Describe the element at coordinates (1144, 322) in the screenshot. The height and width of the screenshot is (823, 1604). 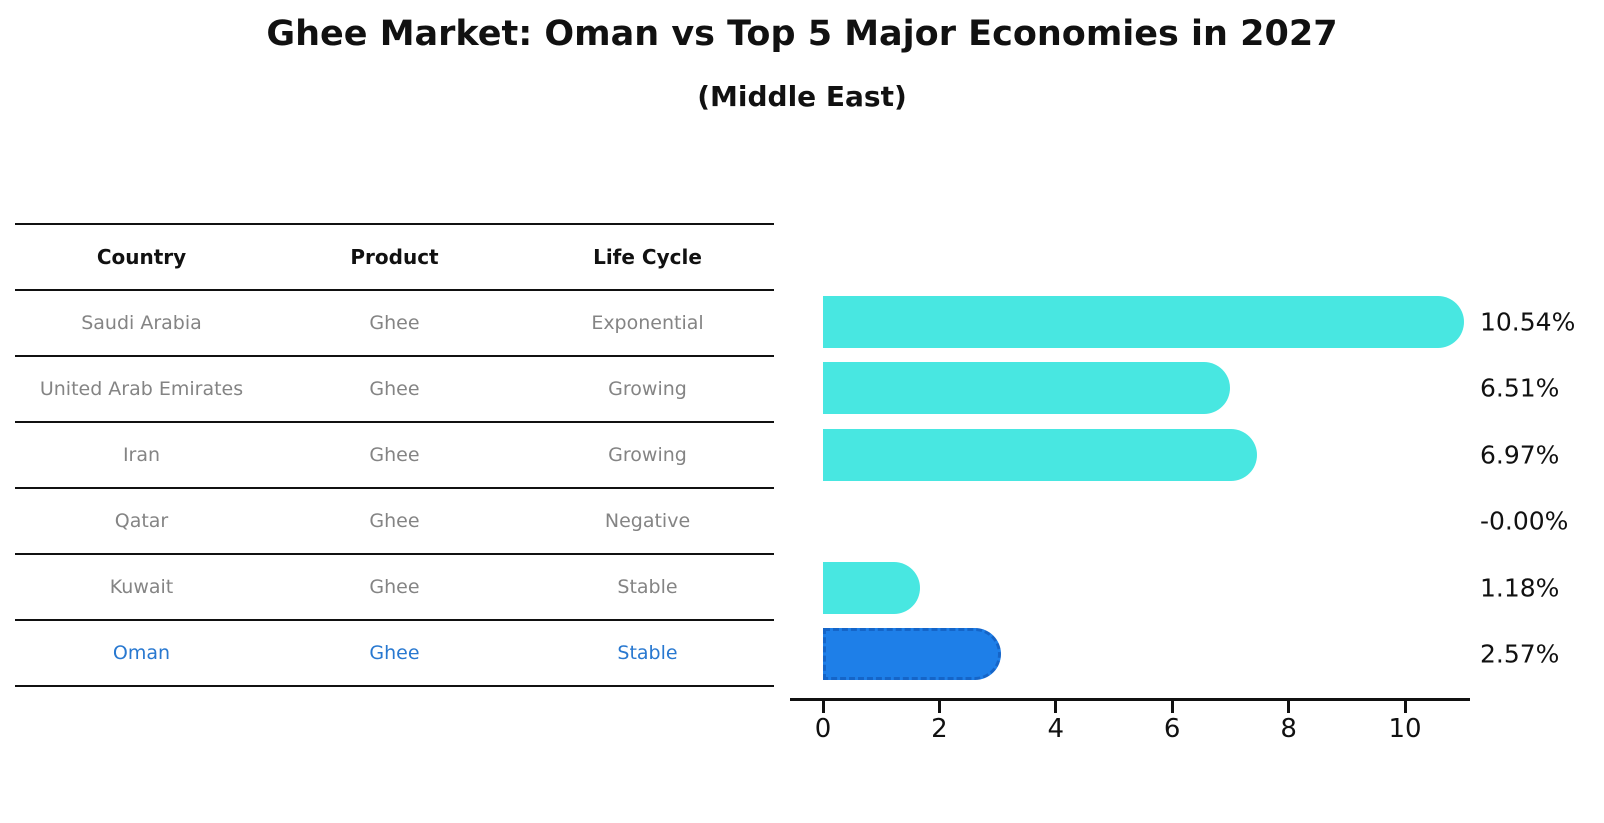
I see `bar-saudi-arabia` at that location.